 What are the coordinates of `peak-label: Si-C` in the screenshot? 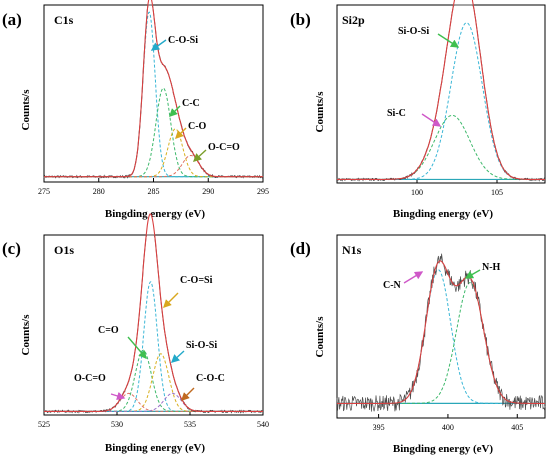 It's located at (396, 113).